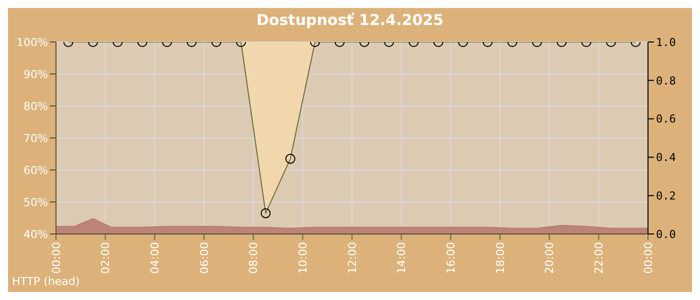  Describe the element at coordinates (350, 20) in the screenshot. I see `chart-title: Dostupnosť 12.4.2025` at that location.